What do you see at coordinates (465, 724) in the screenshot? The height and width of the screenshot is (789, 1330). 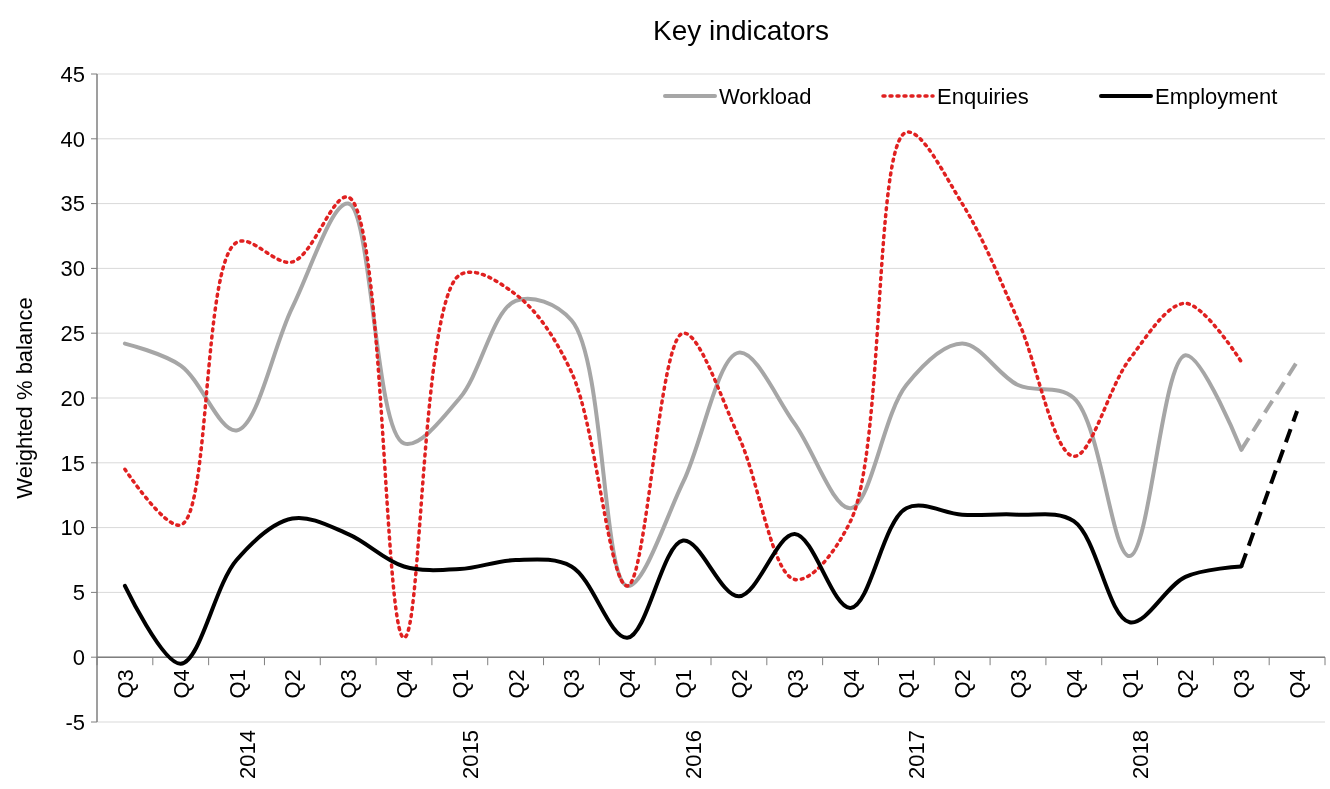 I see `category-label: Q1 2015` at bounding box center [465, 724].